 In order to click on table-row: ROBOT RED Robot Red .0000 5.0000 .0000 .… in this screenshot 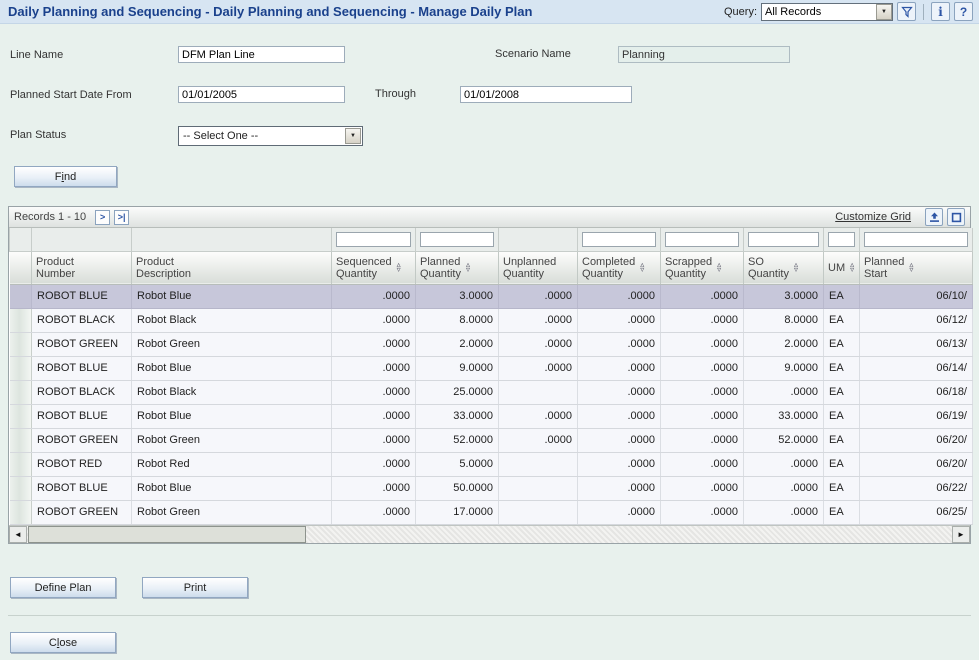, I will do `click(491, 464)`.